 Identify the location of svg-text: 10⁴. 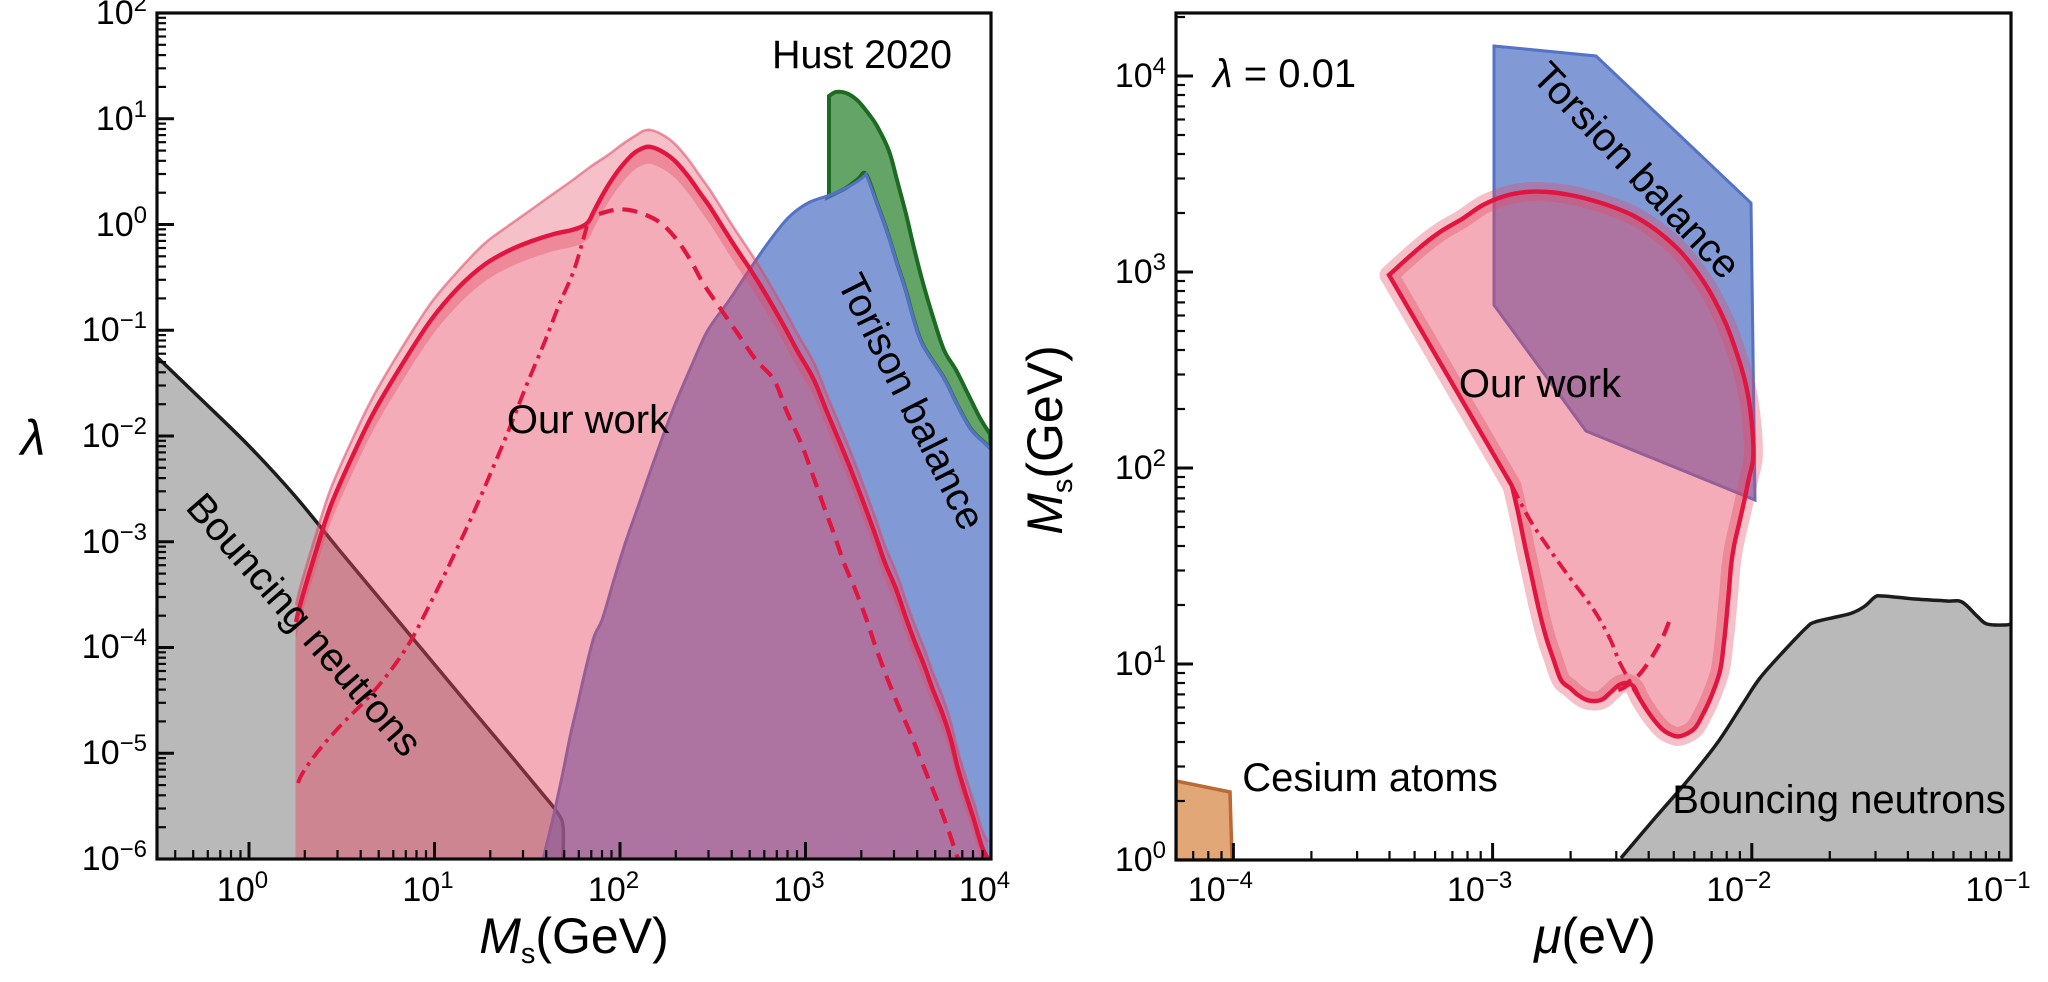
(984, 888).